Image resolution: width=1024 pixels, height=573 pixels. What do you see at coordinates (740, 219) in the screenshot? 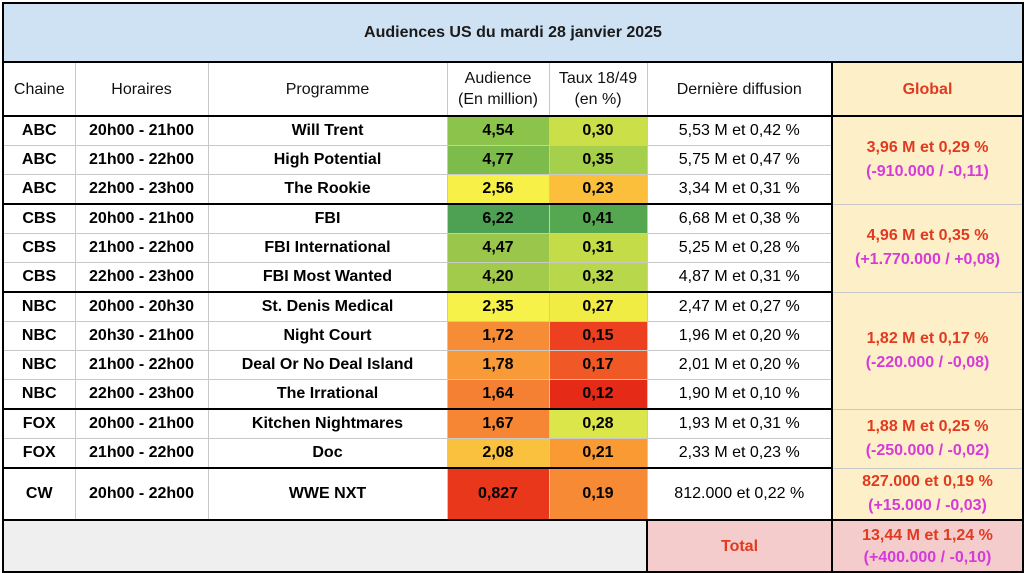
I see `cell-derniere-diffusion: 6,68 M et 0,38 %` at bounding box center [740, 219].